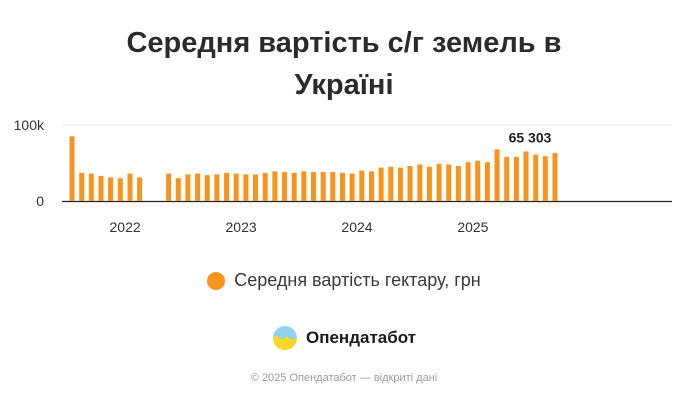 Image resolution: width=688 pixels, height=401 pixels. What do you see at coordinates (40, 201) in the screenshot?
I see `y-tick-label: 0` at bounding box center [40, 201].